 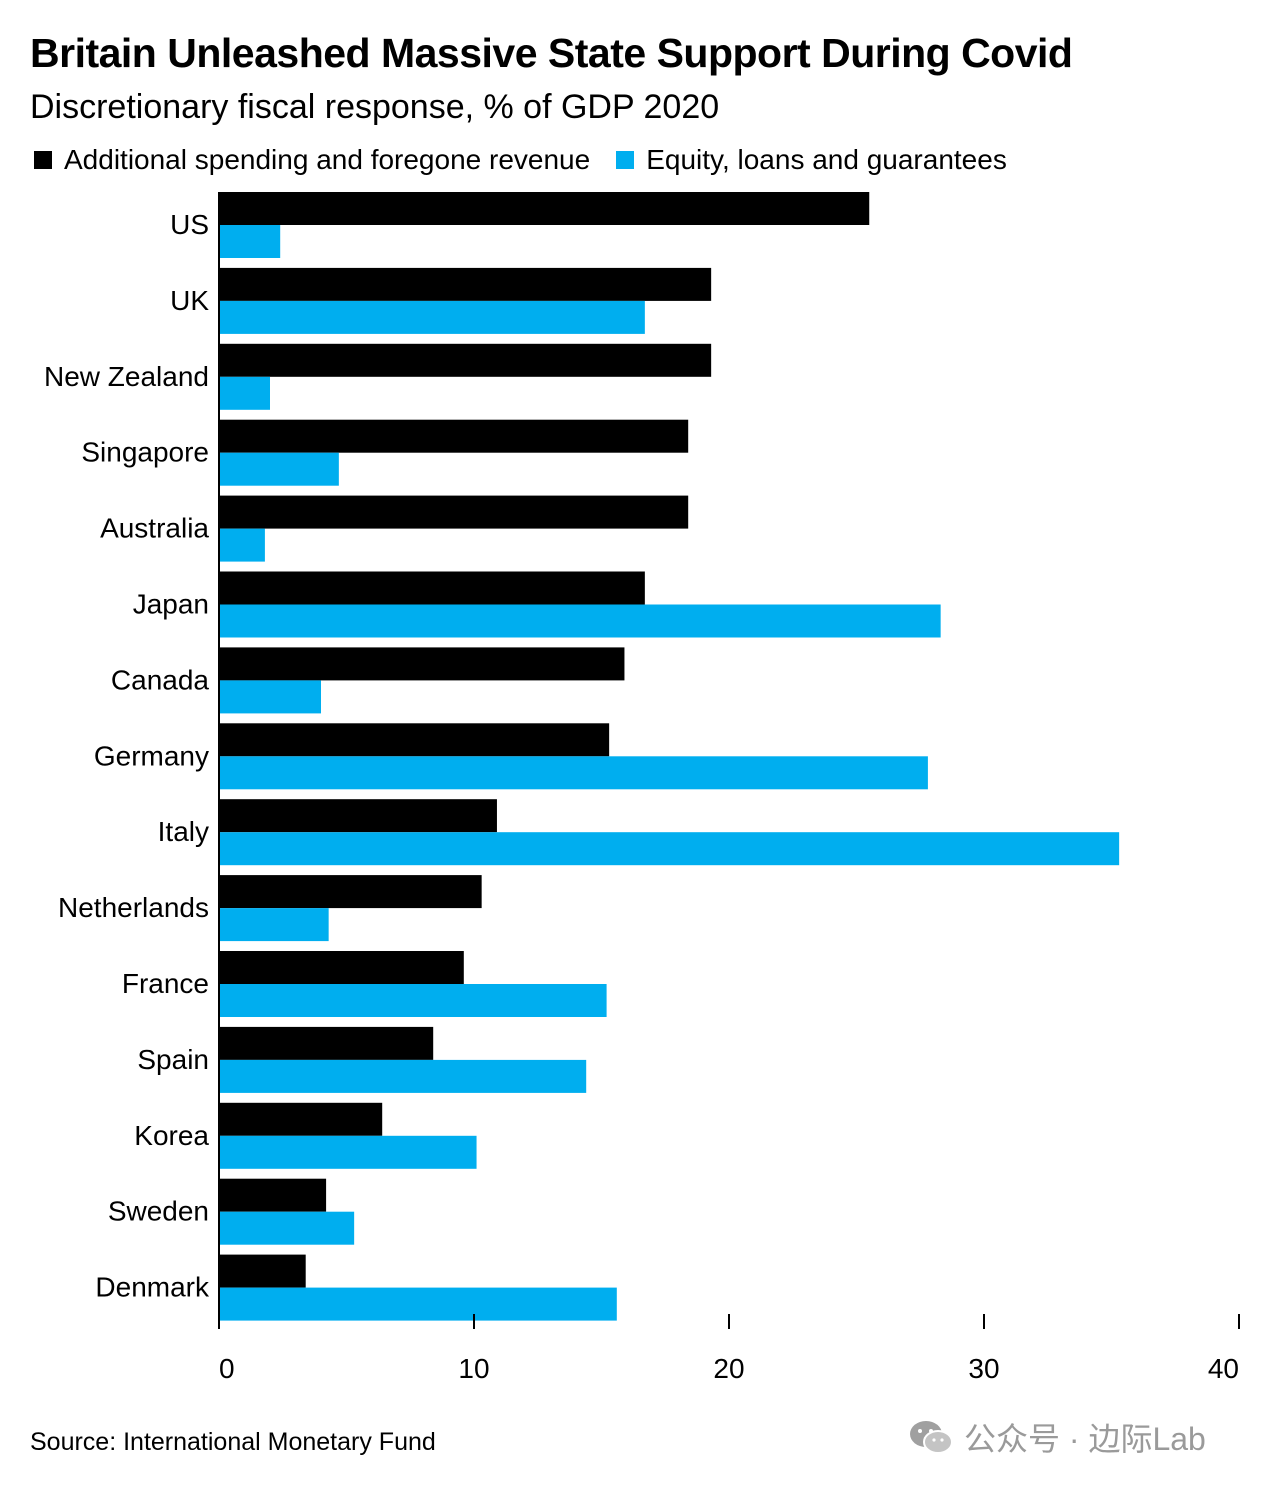 What do you see at coordinates (287, 1228) in the screenshot?
I see `bar-sweden-equity` at bounding box center [287, 1228].